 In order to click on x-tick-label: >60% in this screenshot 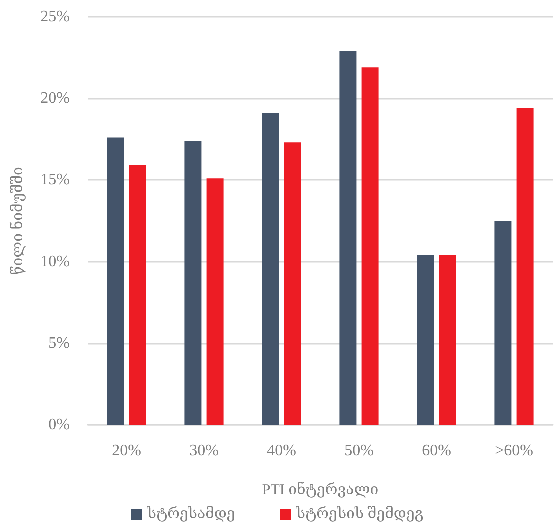, I will do `click(514, 451)`.